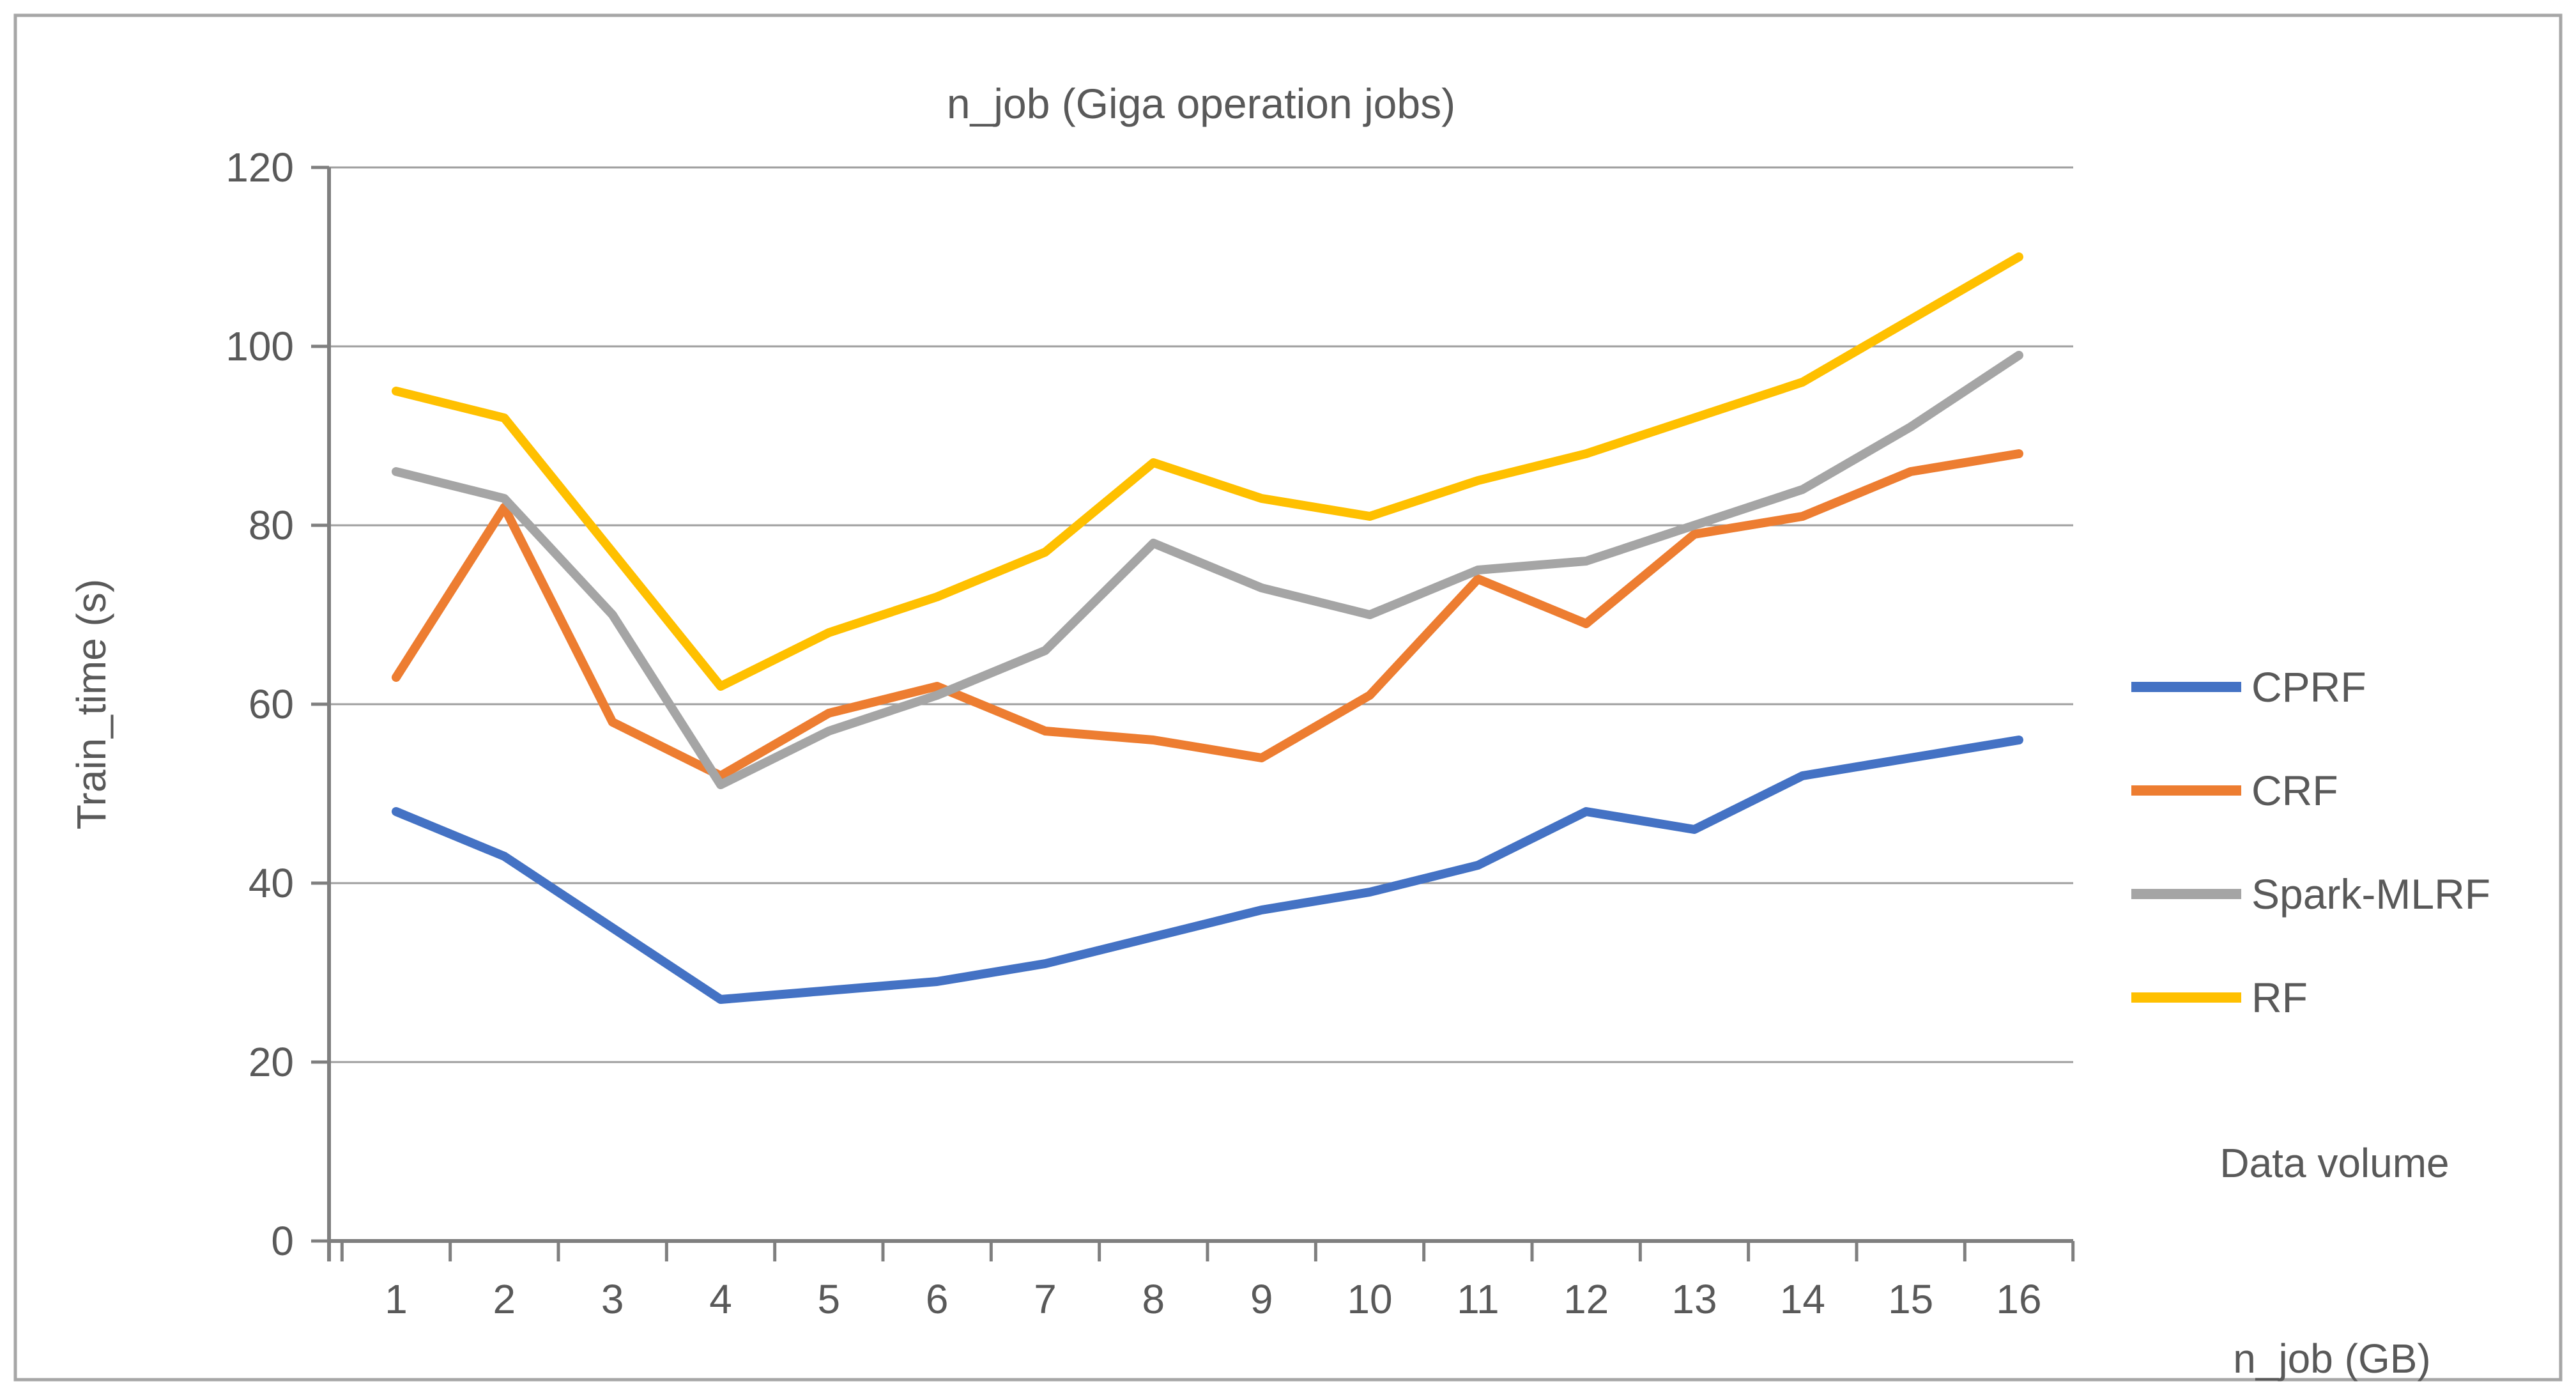  I want to click on data-volume-label: Data volume, so click(2334, 1163).